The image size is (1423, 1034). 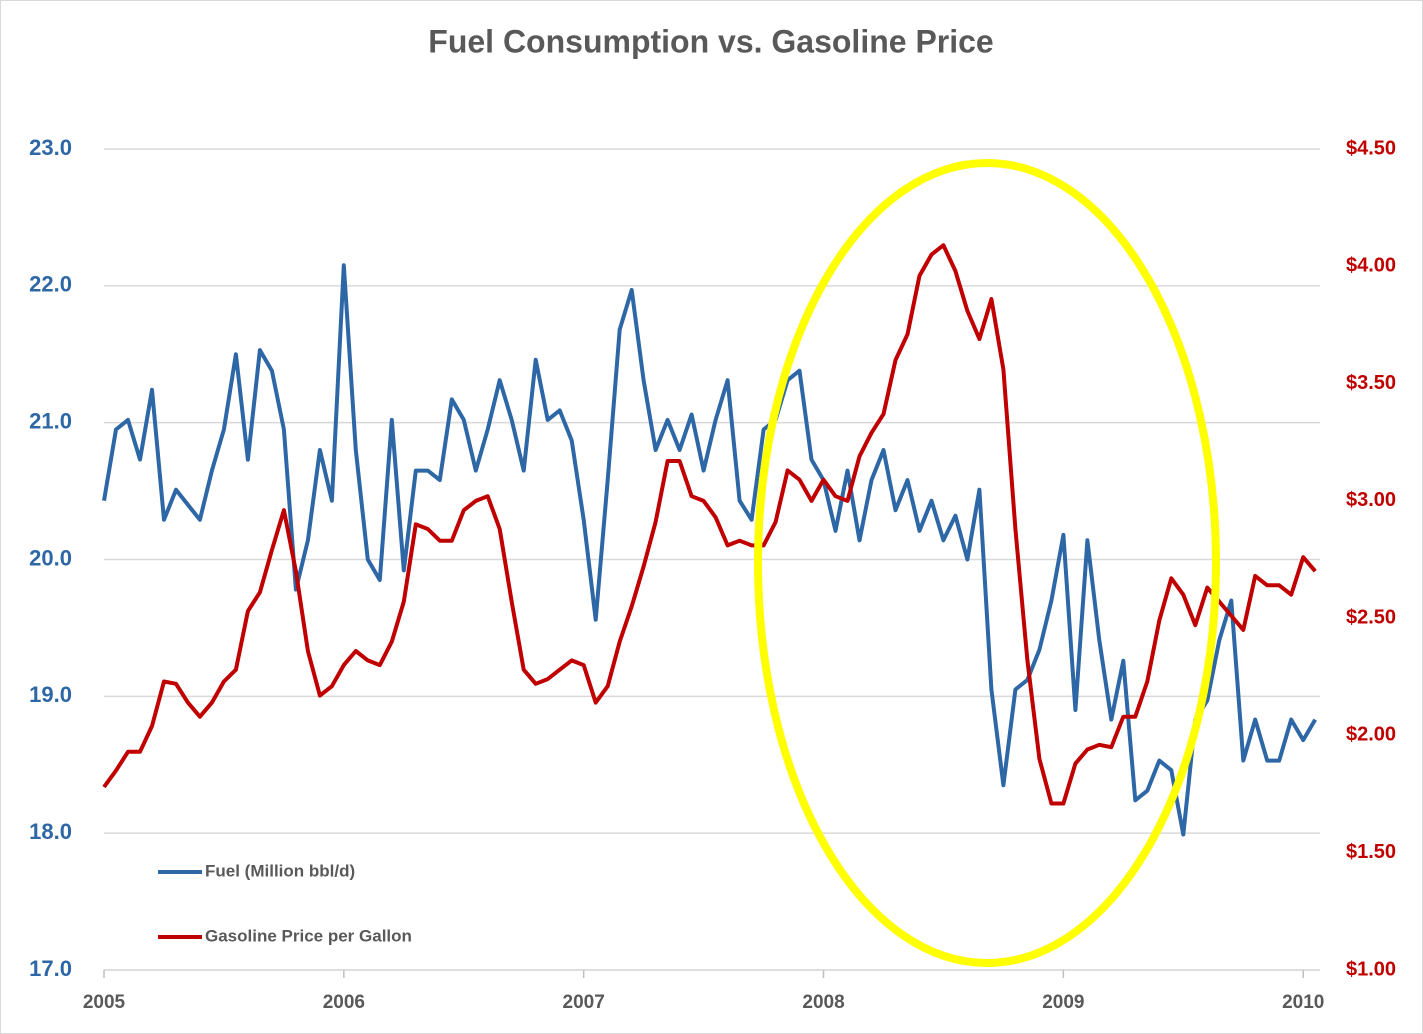 What do you see at coordinates (584, 1002) in the screenshot?
I see `x-tick-label: 2007` at bounding box center [584, 1002].